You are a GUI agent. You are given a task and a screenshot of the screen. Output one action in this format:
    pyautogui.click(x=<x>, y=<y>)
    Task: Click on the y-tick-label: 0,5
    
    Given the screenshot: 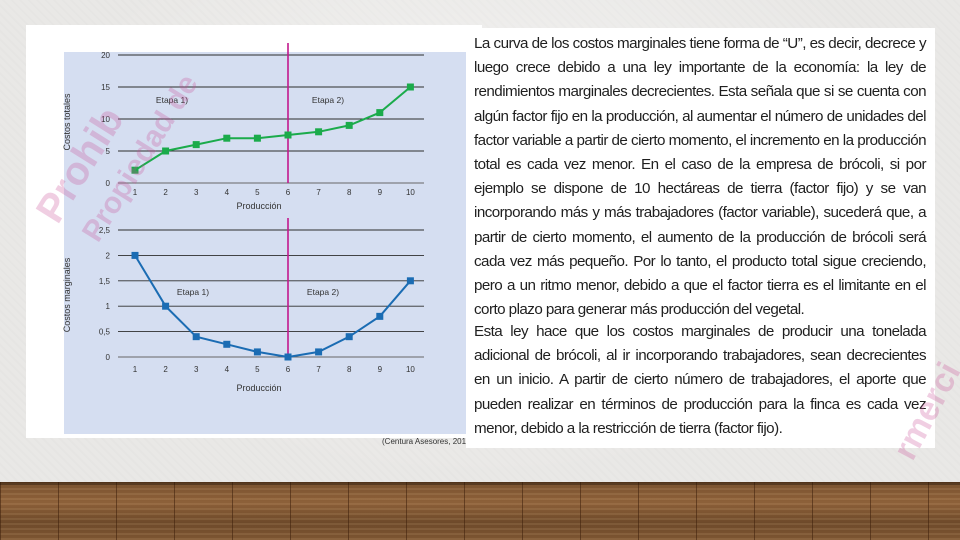 What is the action you would take?
    pyautogui.click(x=105, y=332)
    